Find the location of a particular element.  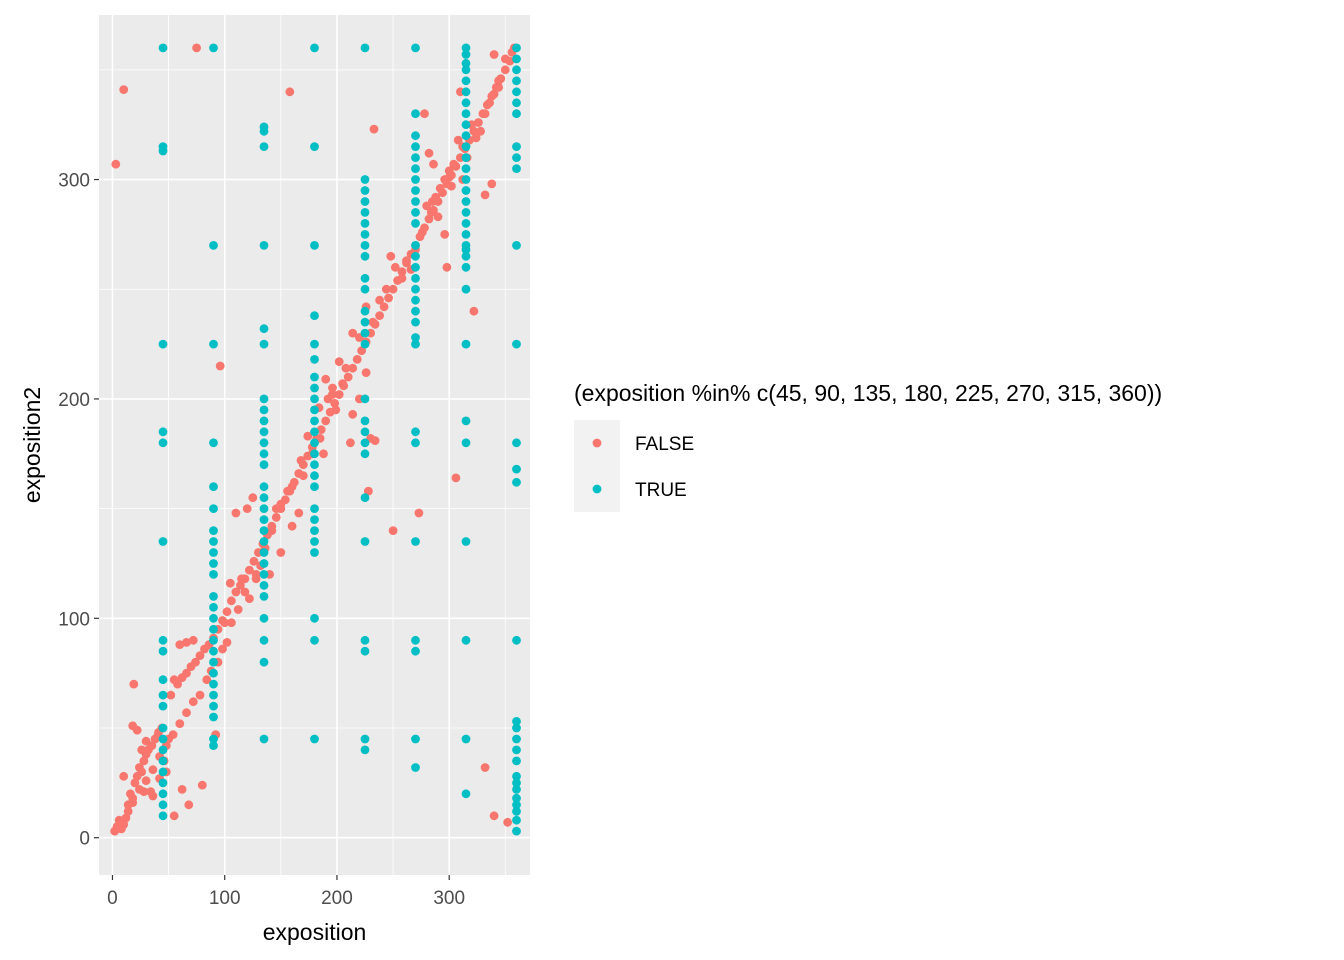

y-tick-label: 300 is located at coordinates (74, 181).